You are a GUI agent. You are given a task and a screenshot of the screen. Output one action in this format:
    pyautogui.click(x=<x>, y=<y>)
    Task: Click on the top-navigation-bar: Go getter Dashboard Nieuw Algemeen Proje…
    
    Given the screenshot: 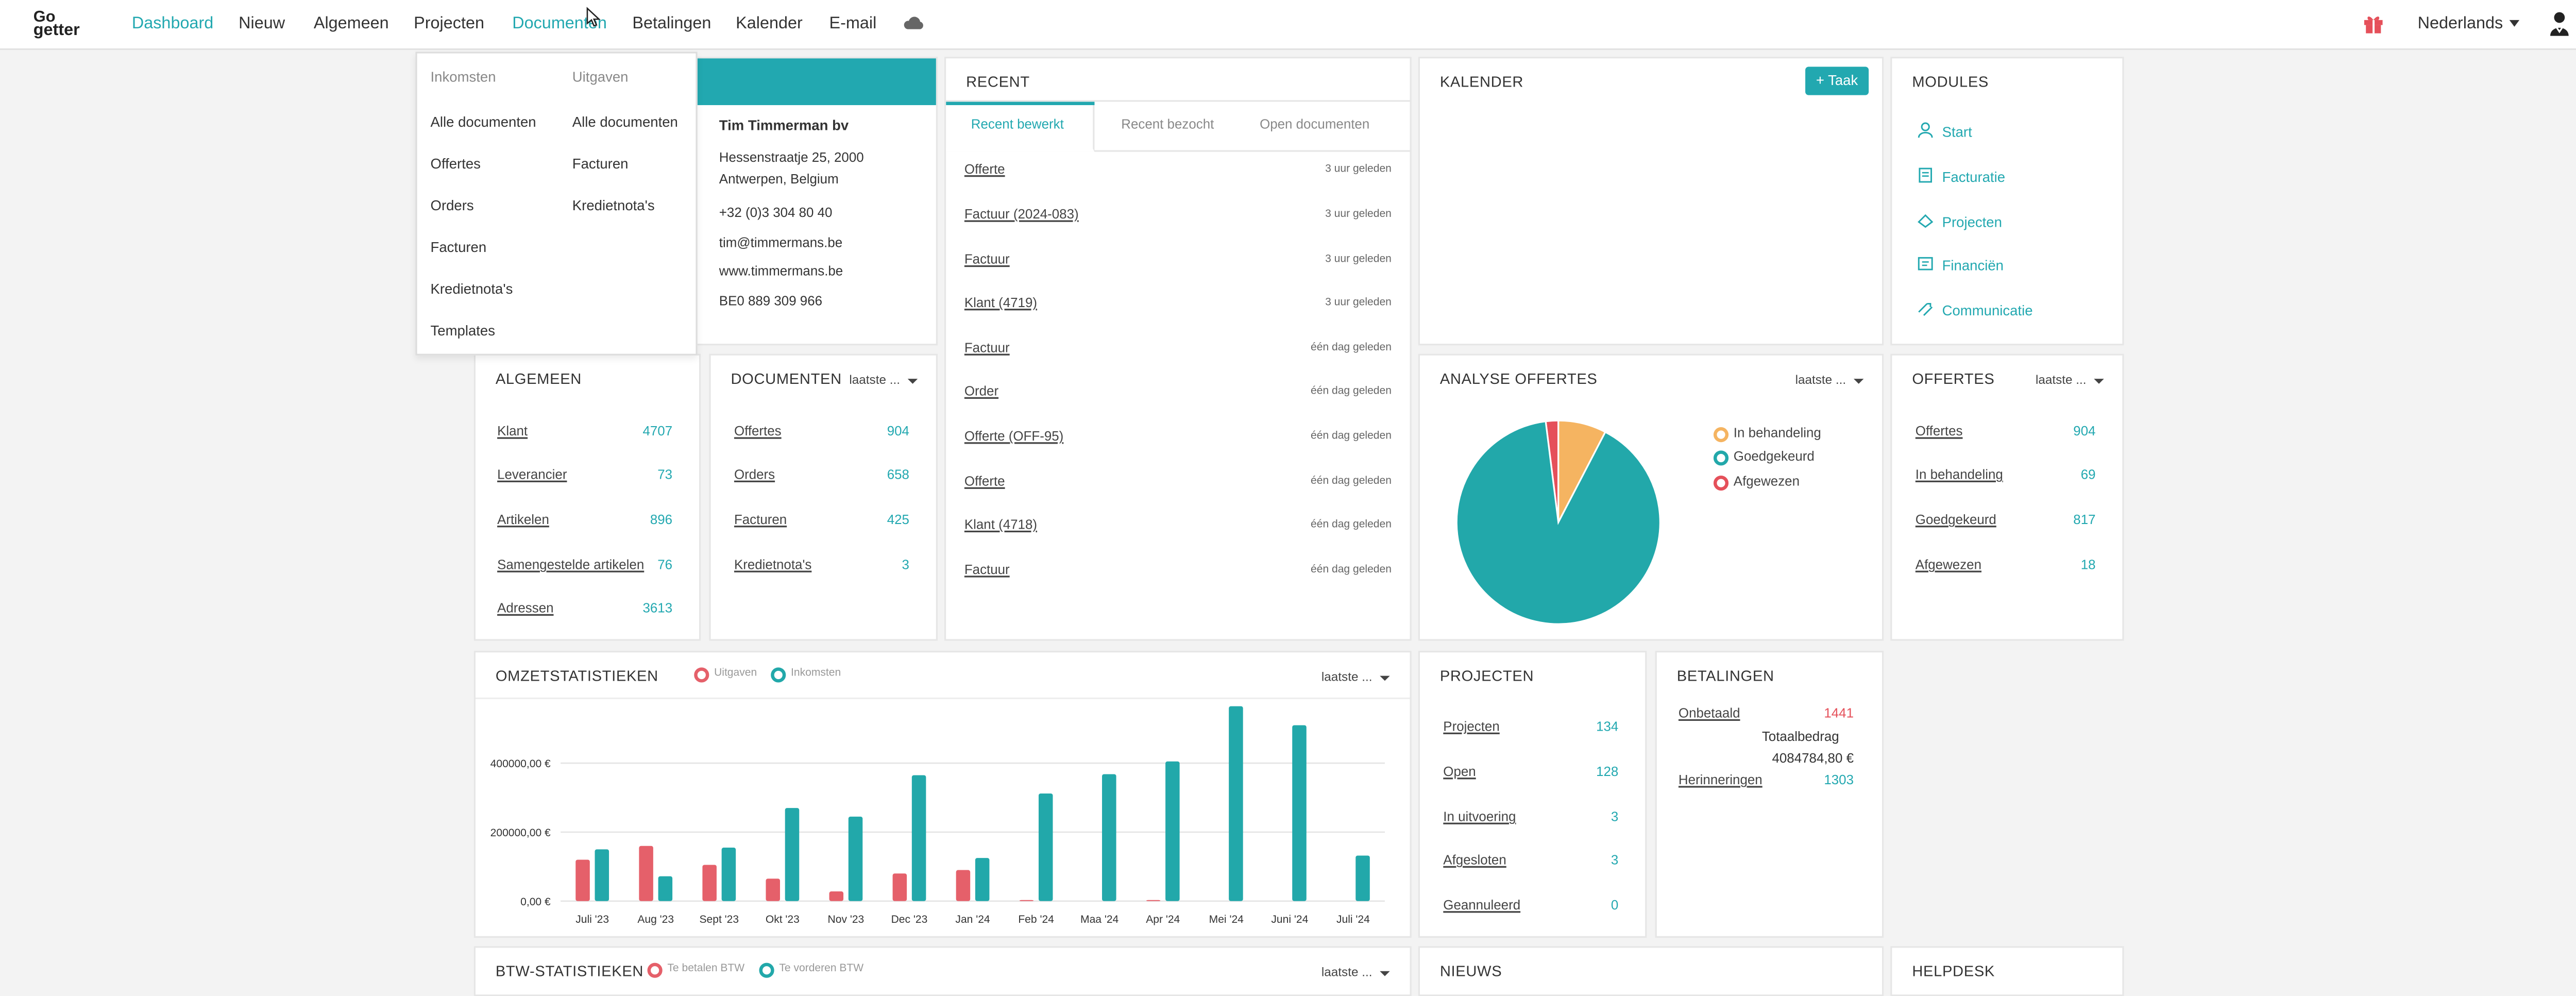 What is the action you would take?
    pyautogui.click(x=1288, y=25)
    